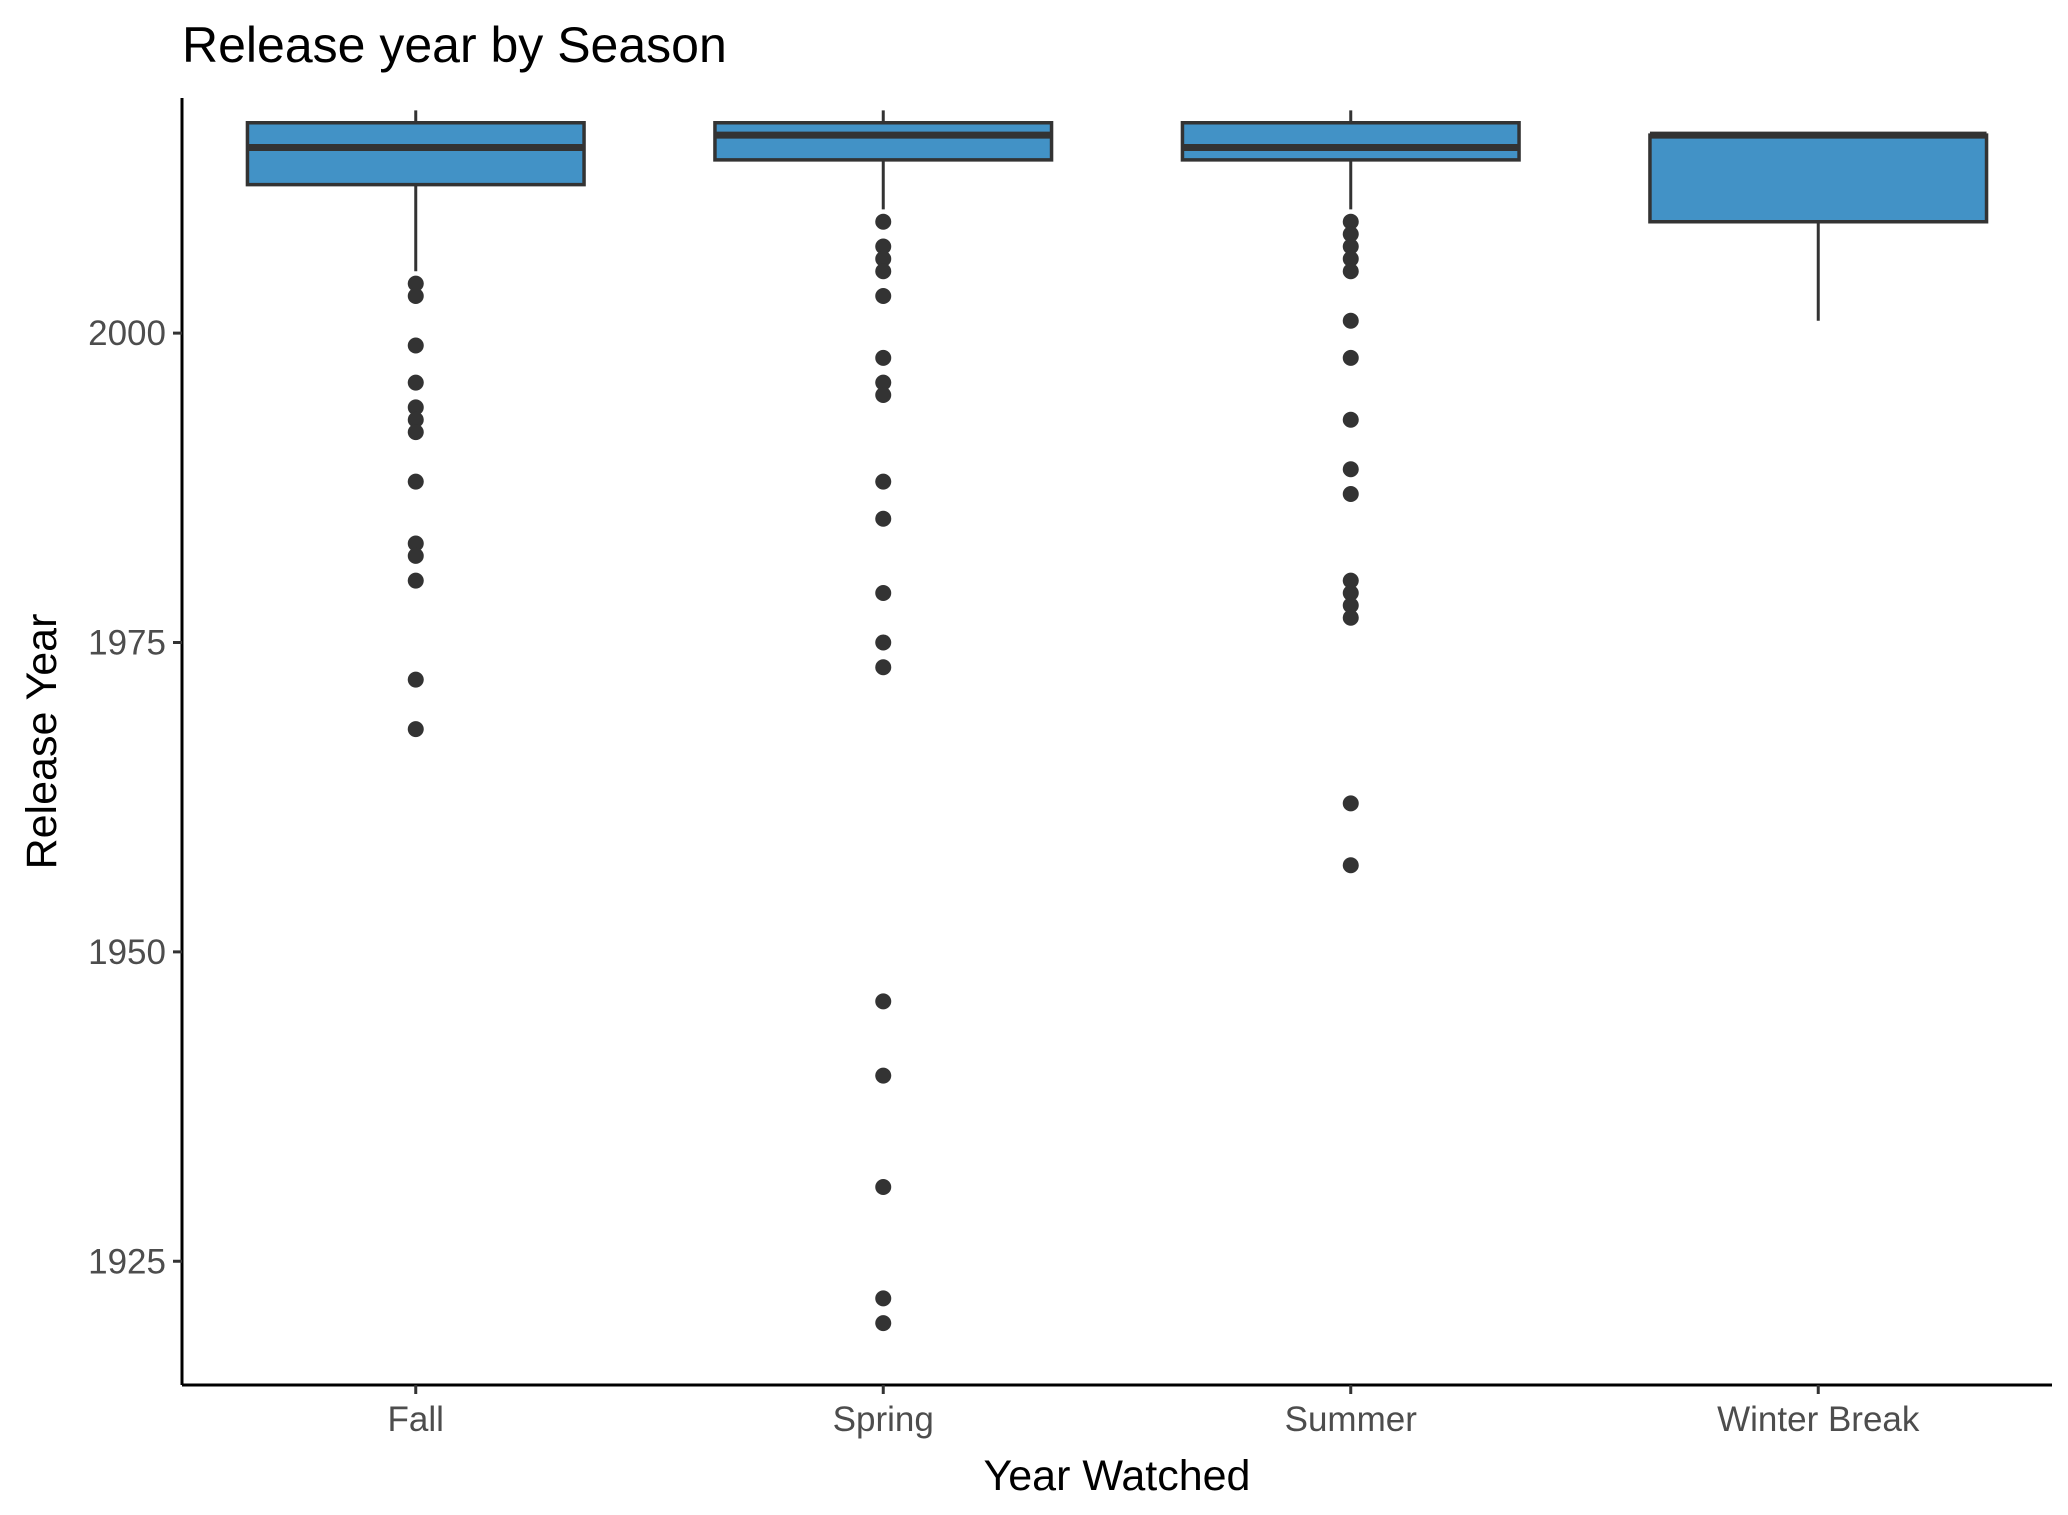 The height and width of the screenshot is (1515, 2068). Describe the element at coordinates (127, 1261) in the screenshot. I see `y-tick-label: 1925` at that location.